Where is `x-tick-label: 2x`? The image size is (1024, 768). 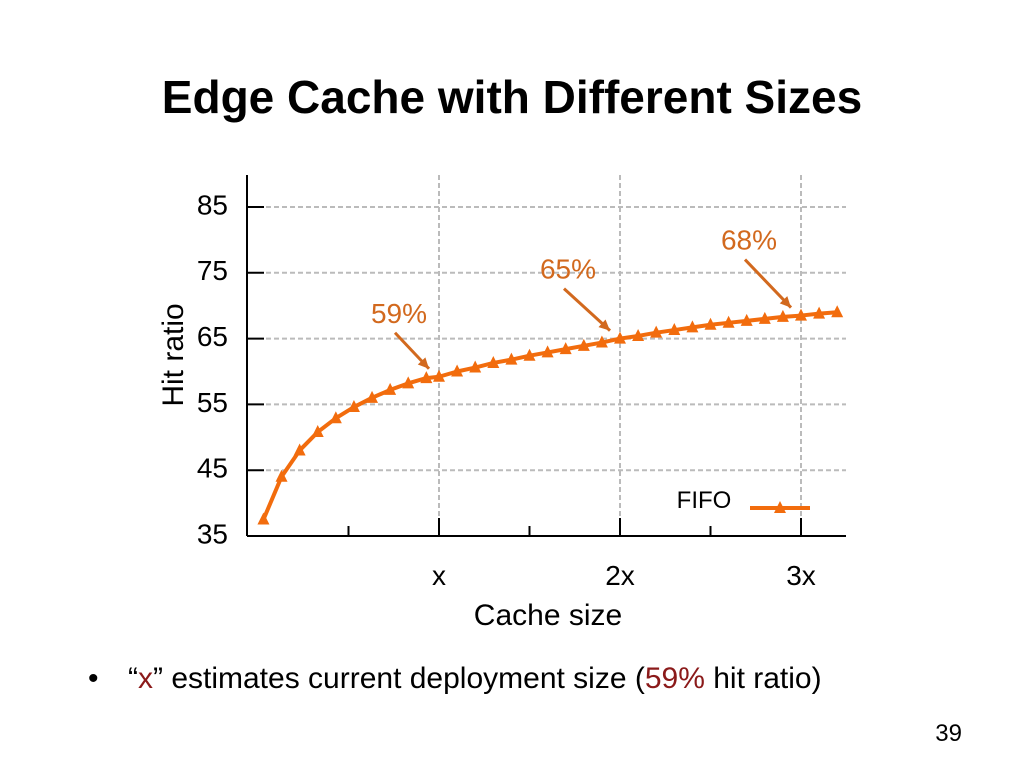 x-tick-label: 2x is located at coordinates (620, 575).